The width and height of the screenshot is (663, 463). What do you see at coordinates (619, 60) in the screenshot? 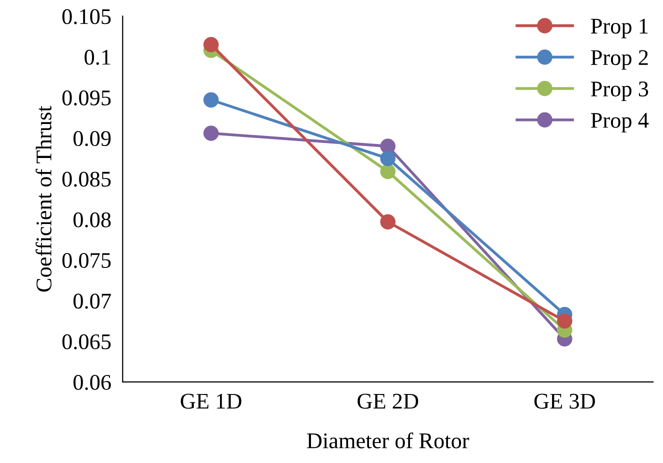
I see `legend-label: Prop 2` at bounding box center [619, 60].